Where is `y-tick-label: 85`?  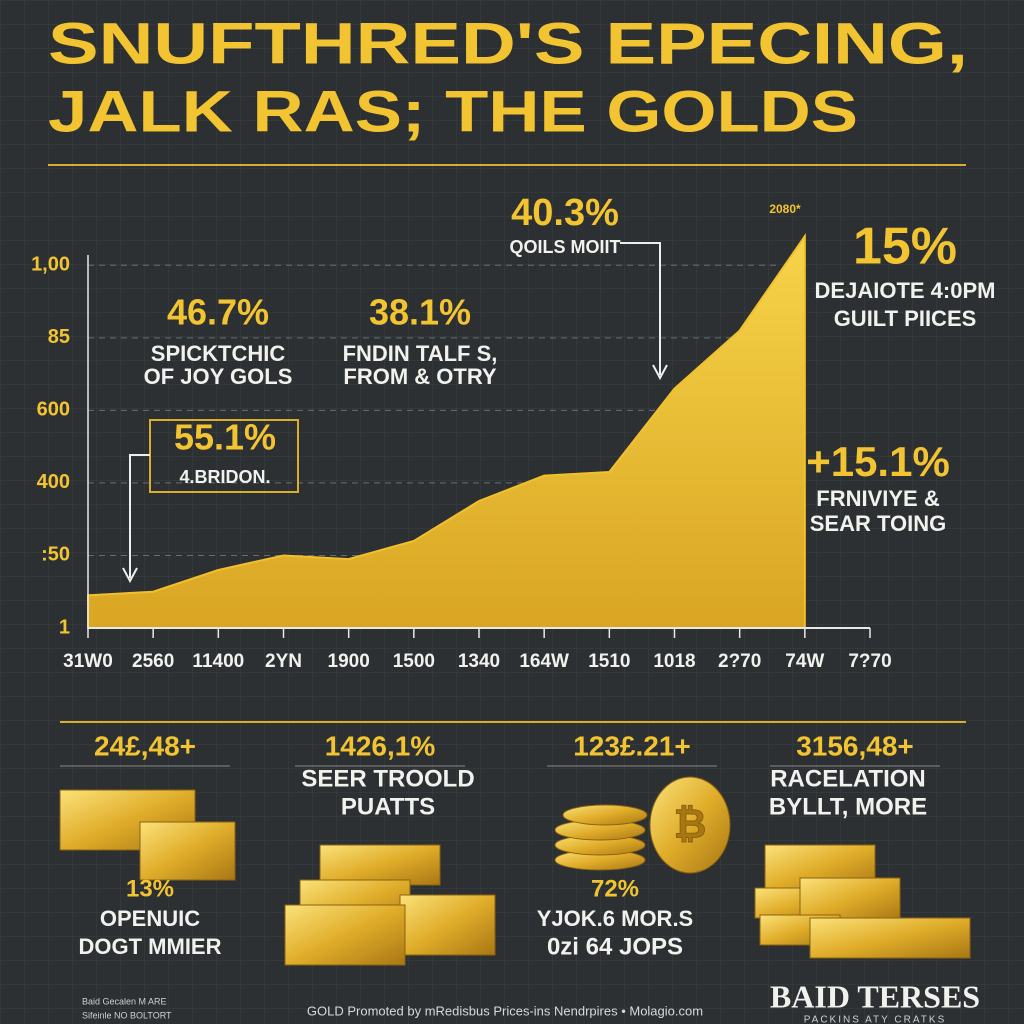
y-tick-label: 85 is located at coordinates (59, 337).